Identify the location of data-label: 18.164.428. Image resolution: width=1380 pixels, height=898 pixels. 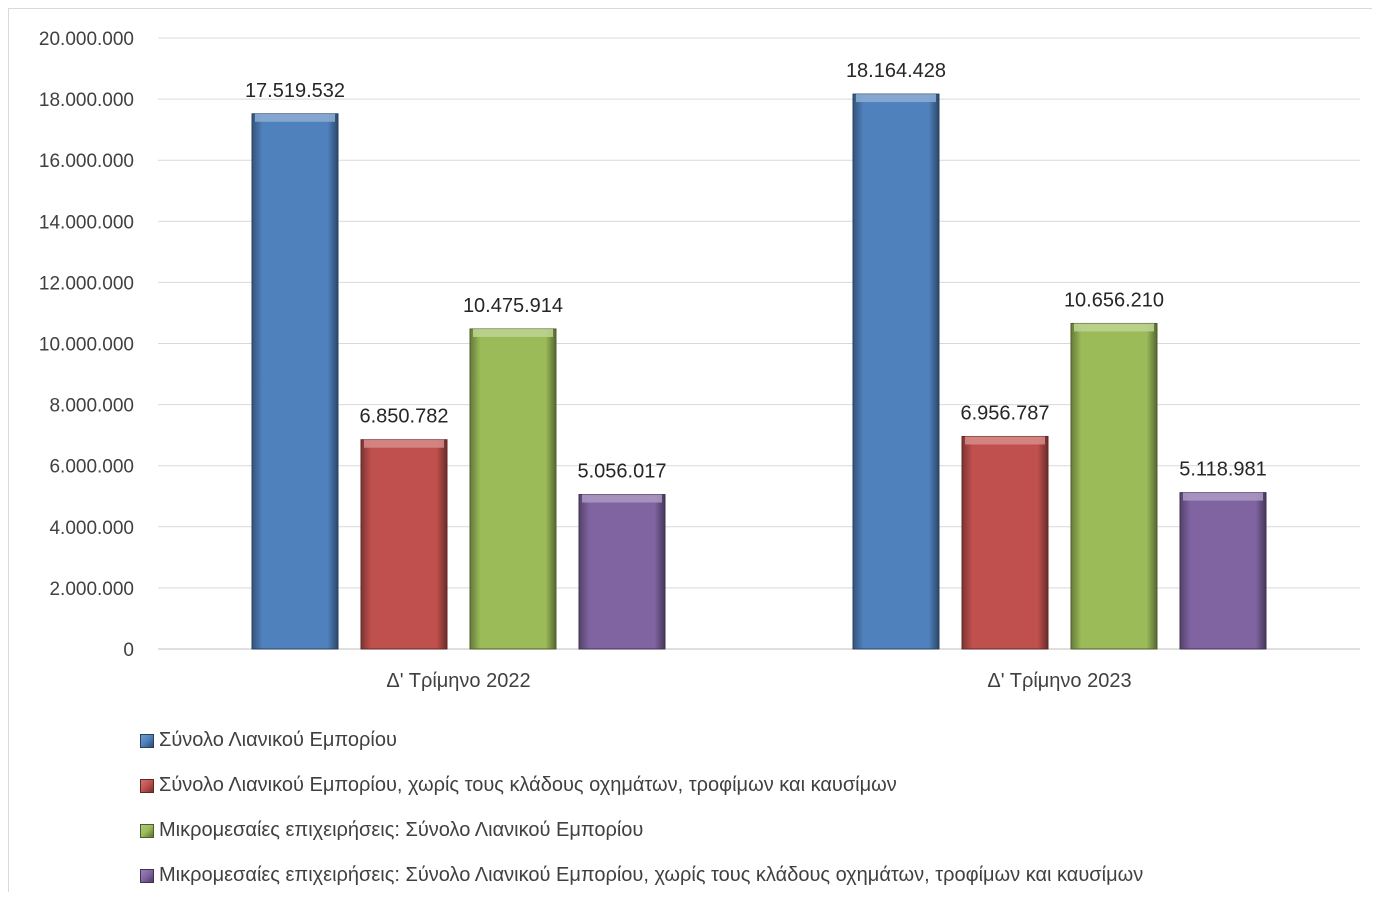
(896, 71).